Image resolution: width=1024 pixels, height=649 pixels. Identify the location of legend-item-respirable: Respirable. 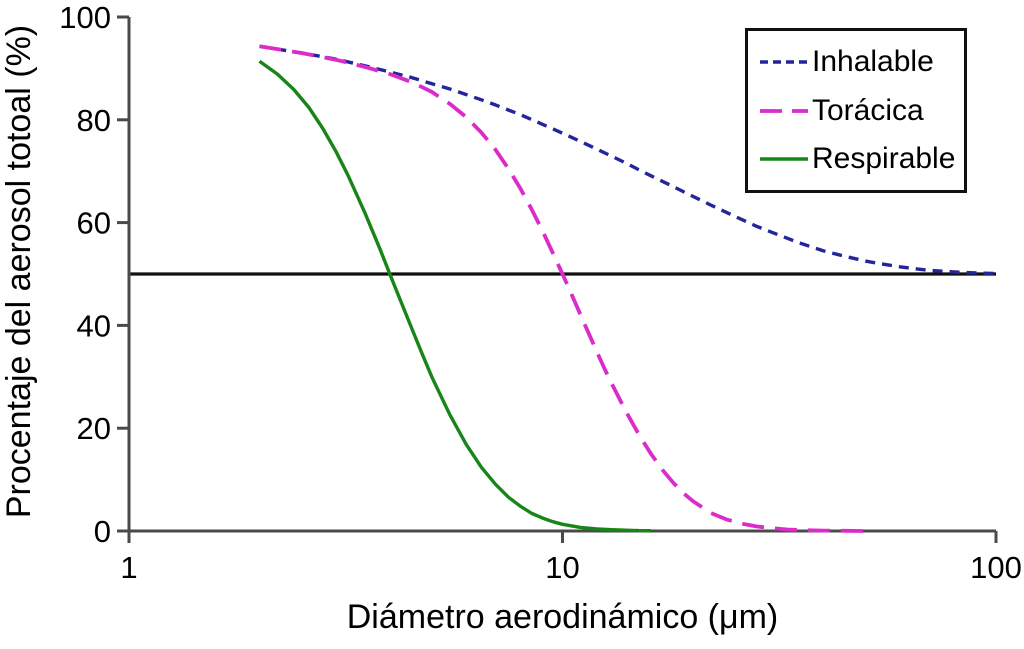
(861, 159).